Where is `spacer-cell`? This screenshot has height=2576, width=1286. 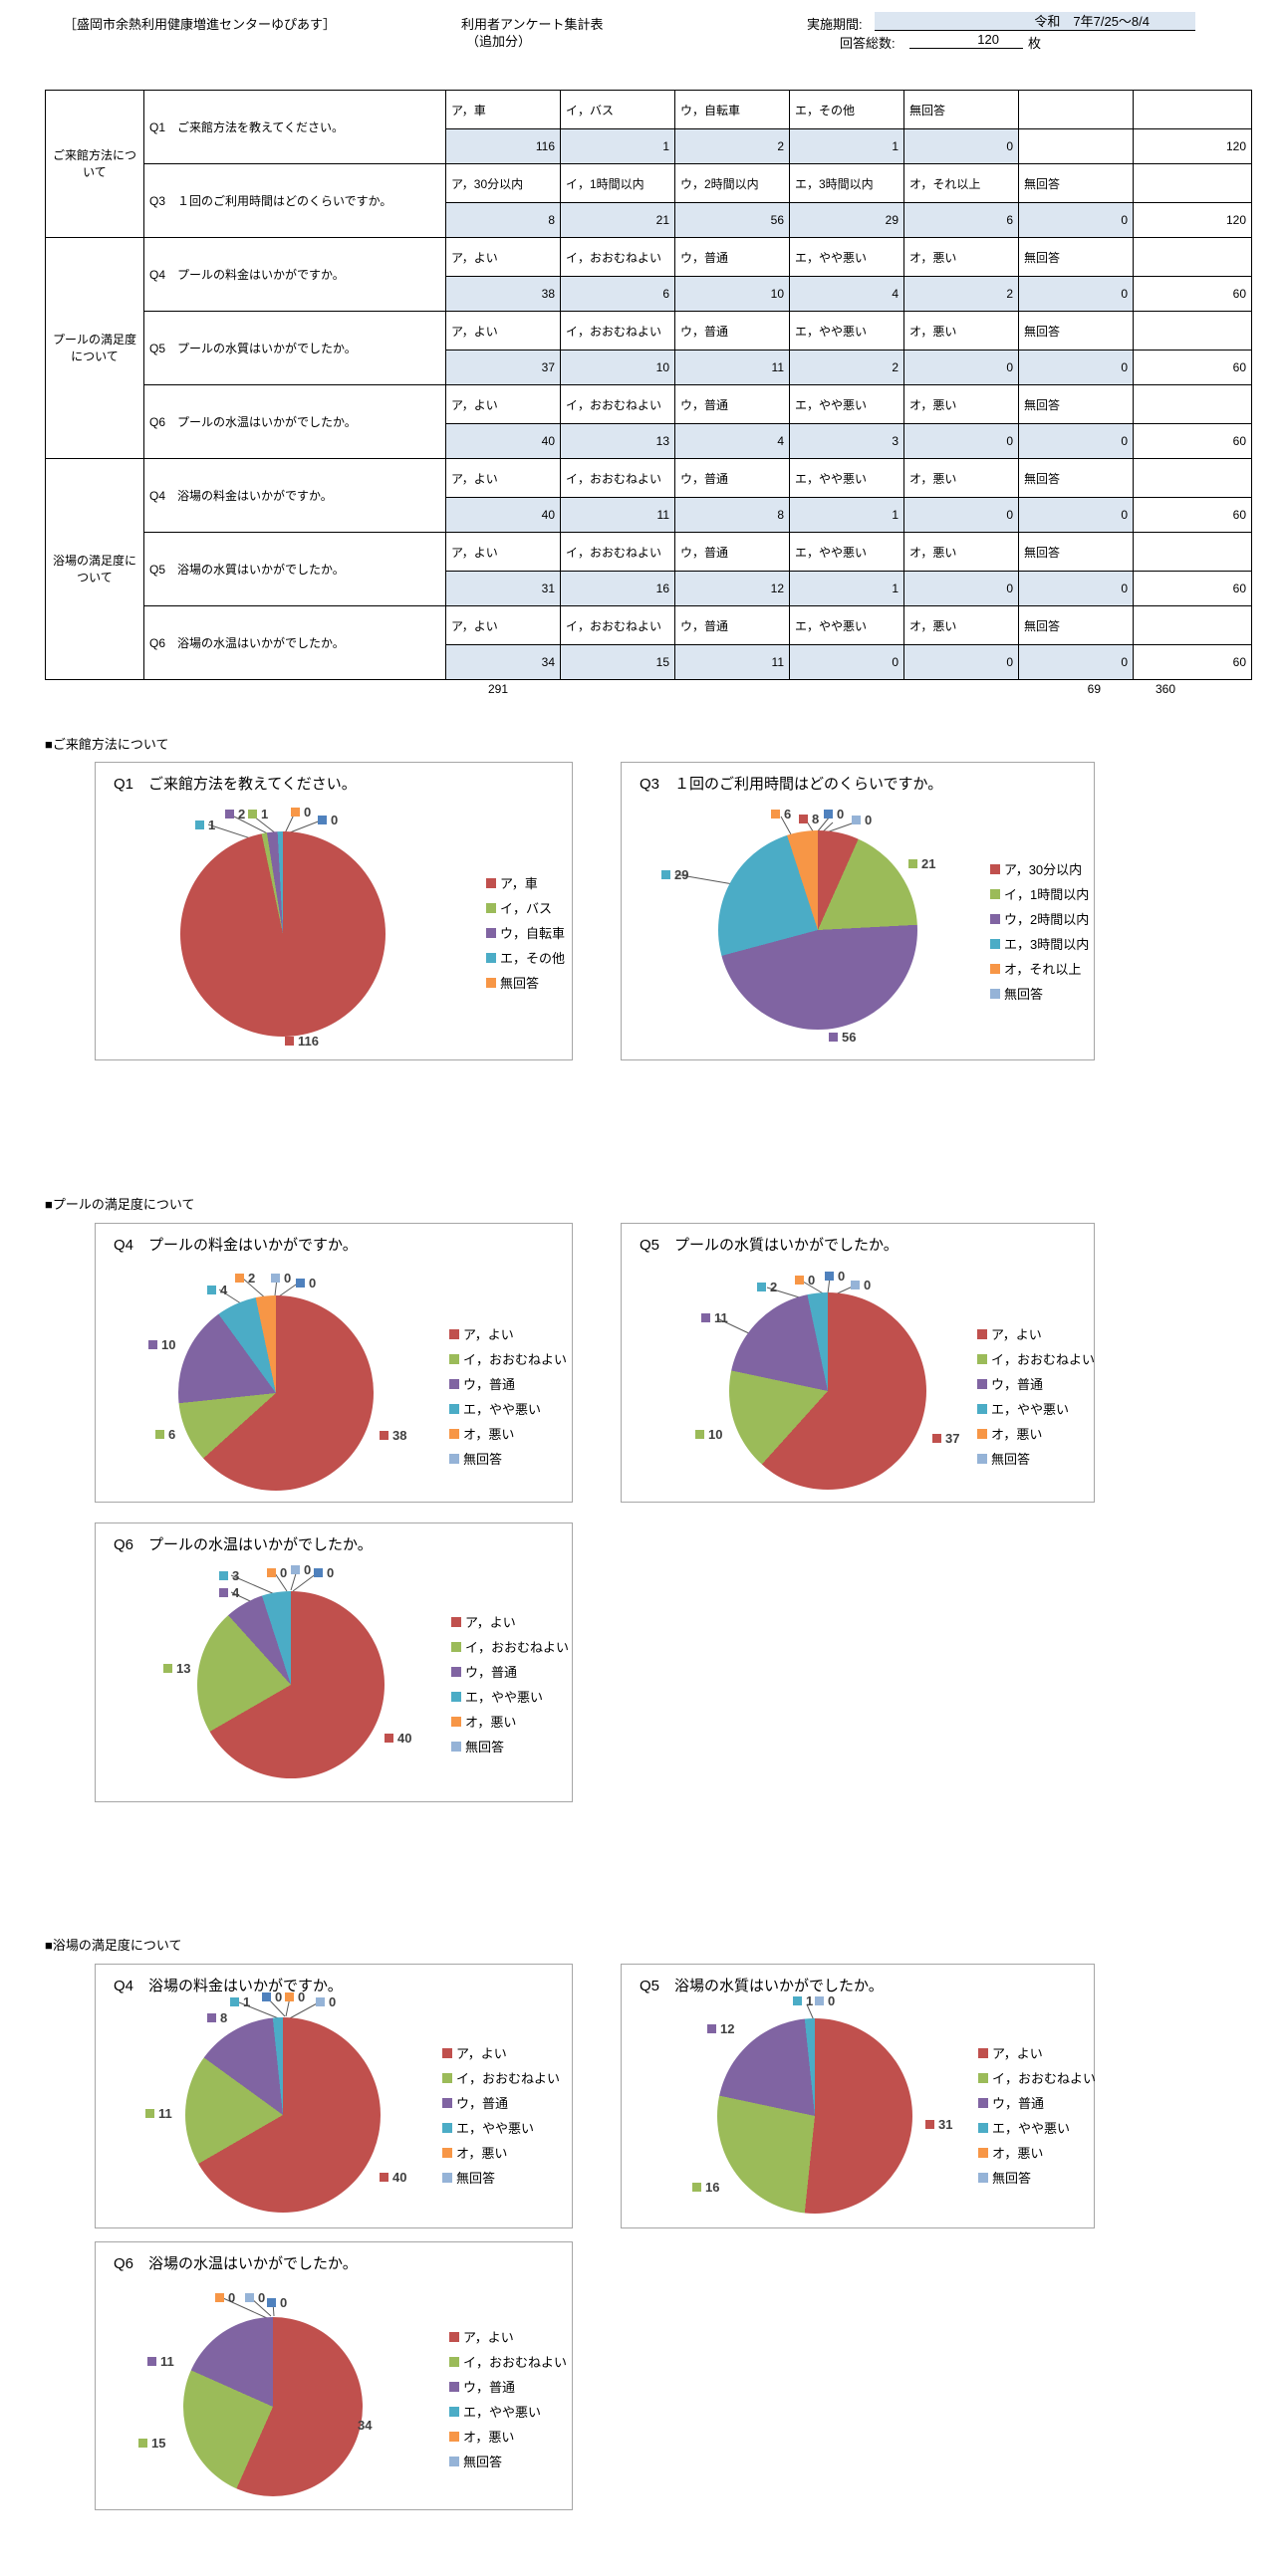 spacer-cell is located at coordinates (1192, 109).